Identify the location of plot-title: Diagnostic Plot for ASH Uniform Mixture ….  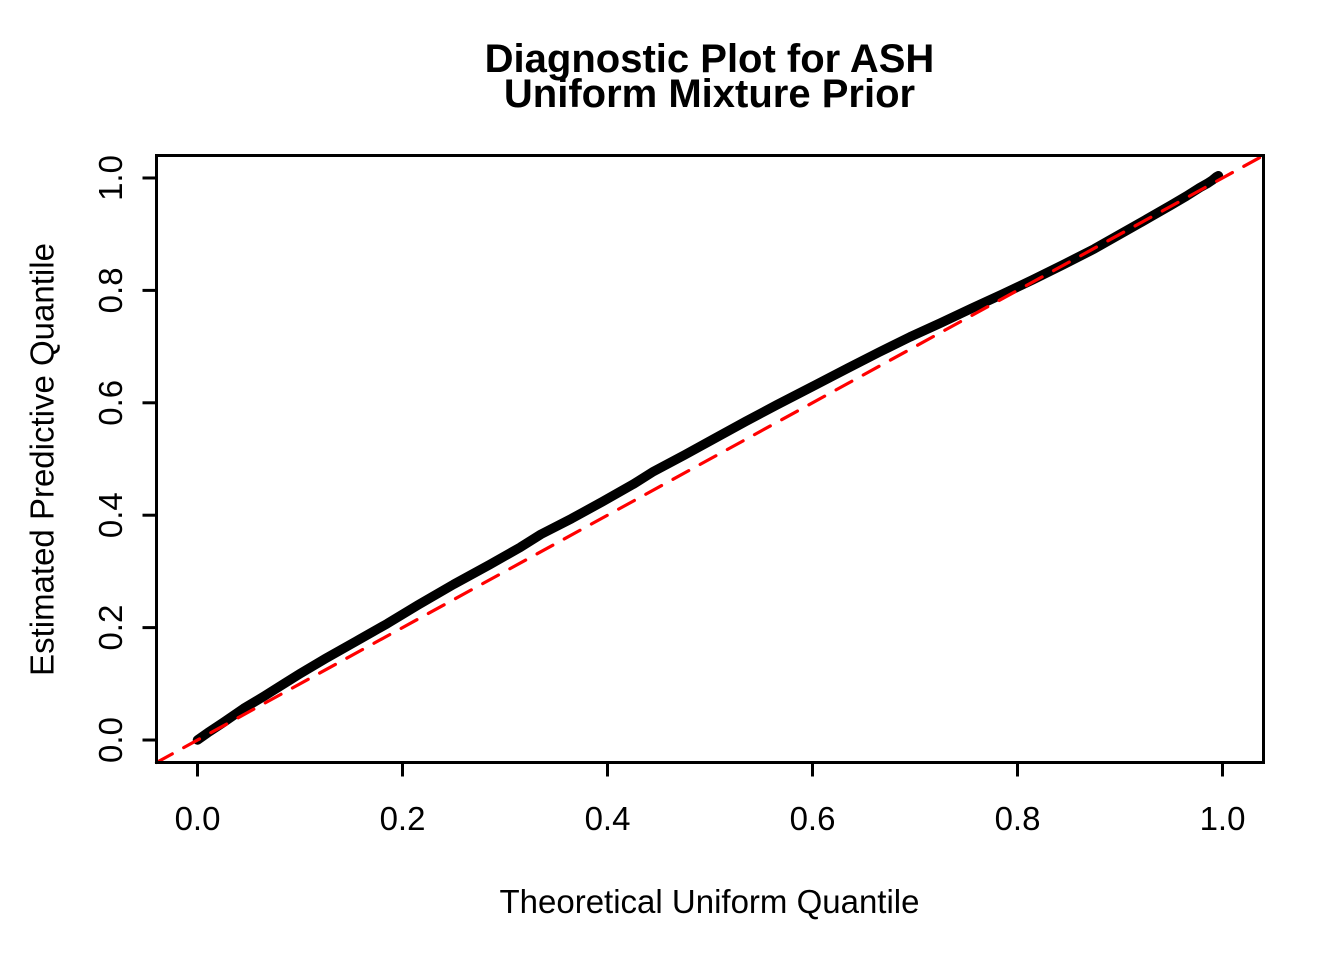
(709, 76).